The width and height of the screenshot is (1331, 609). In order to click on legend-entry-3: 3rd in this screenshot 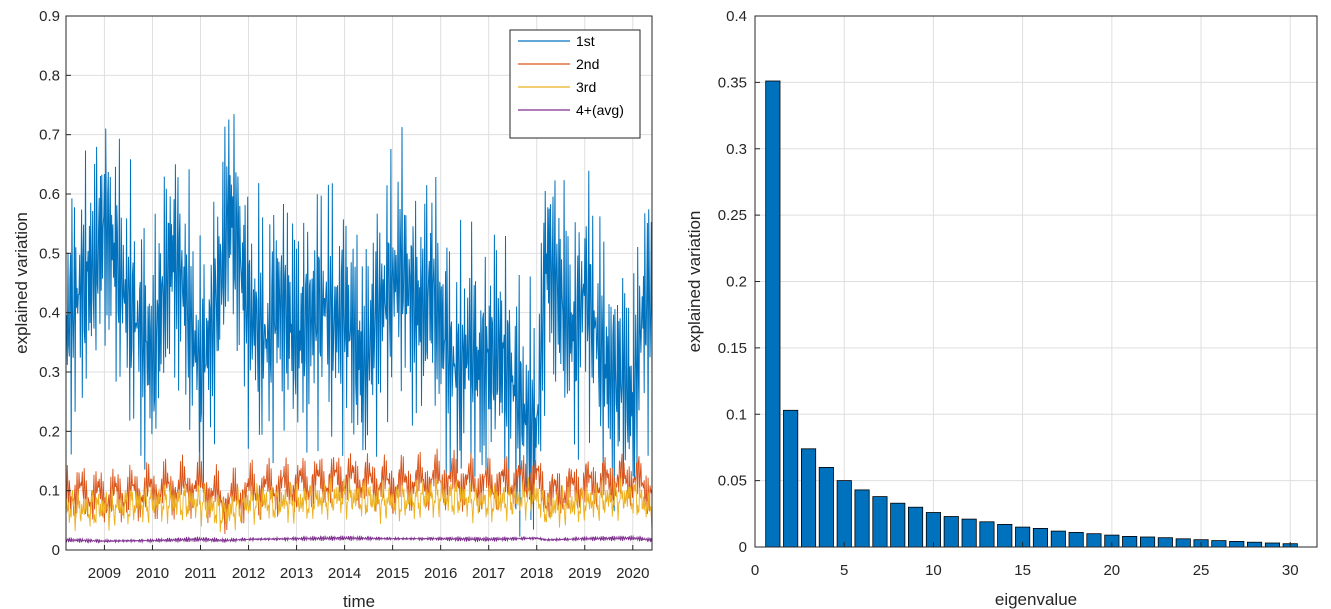, I will do `click(586, 87)`.